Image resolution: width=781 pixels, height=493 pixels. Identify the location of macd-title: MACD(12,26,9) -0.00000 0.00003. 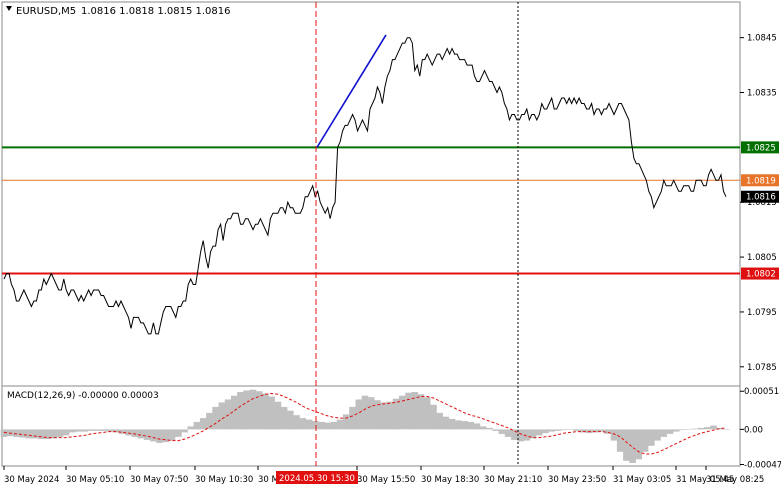
(83, 396).